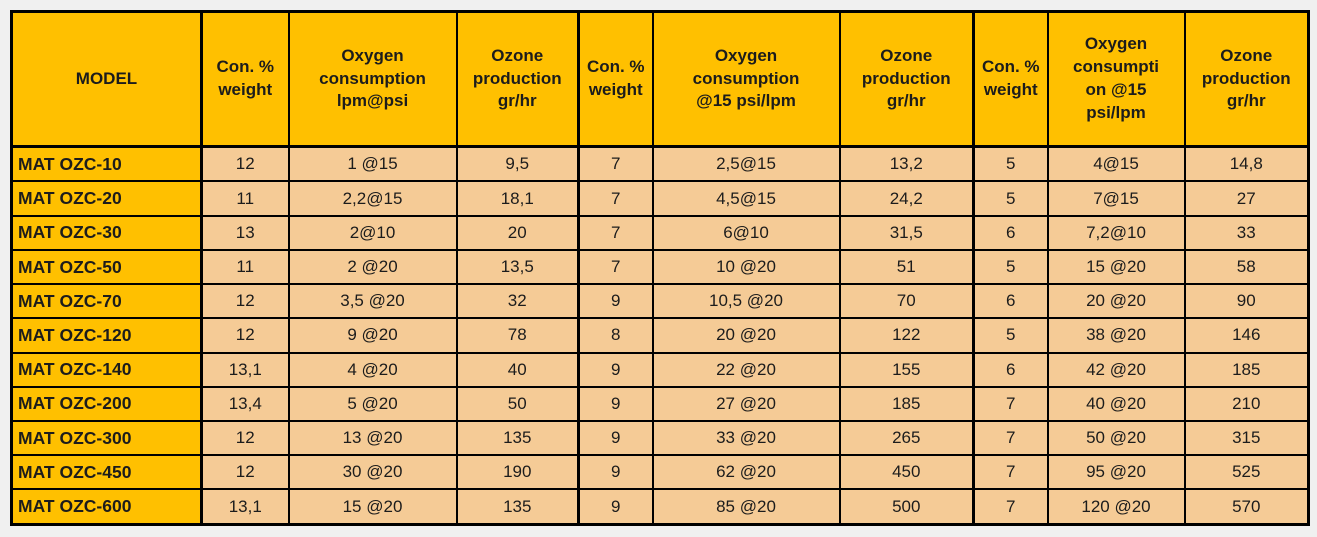 This screenshot has height=537, width=1317. Describe the element at coordinates (1116, 79) in the screenshot. I see `column-header: Oxygen consumpti on @15 psi/lpm` at that location.